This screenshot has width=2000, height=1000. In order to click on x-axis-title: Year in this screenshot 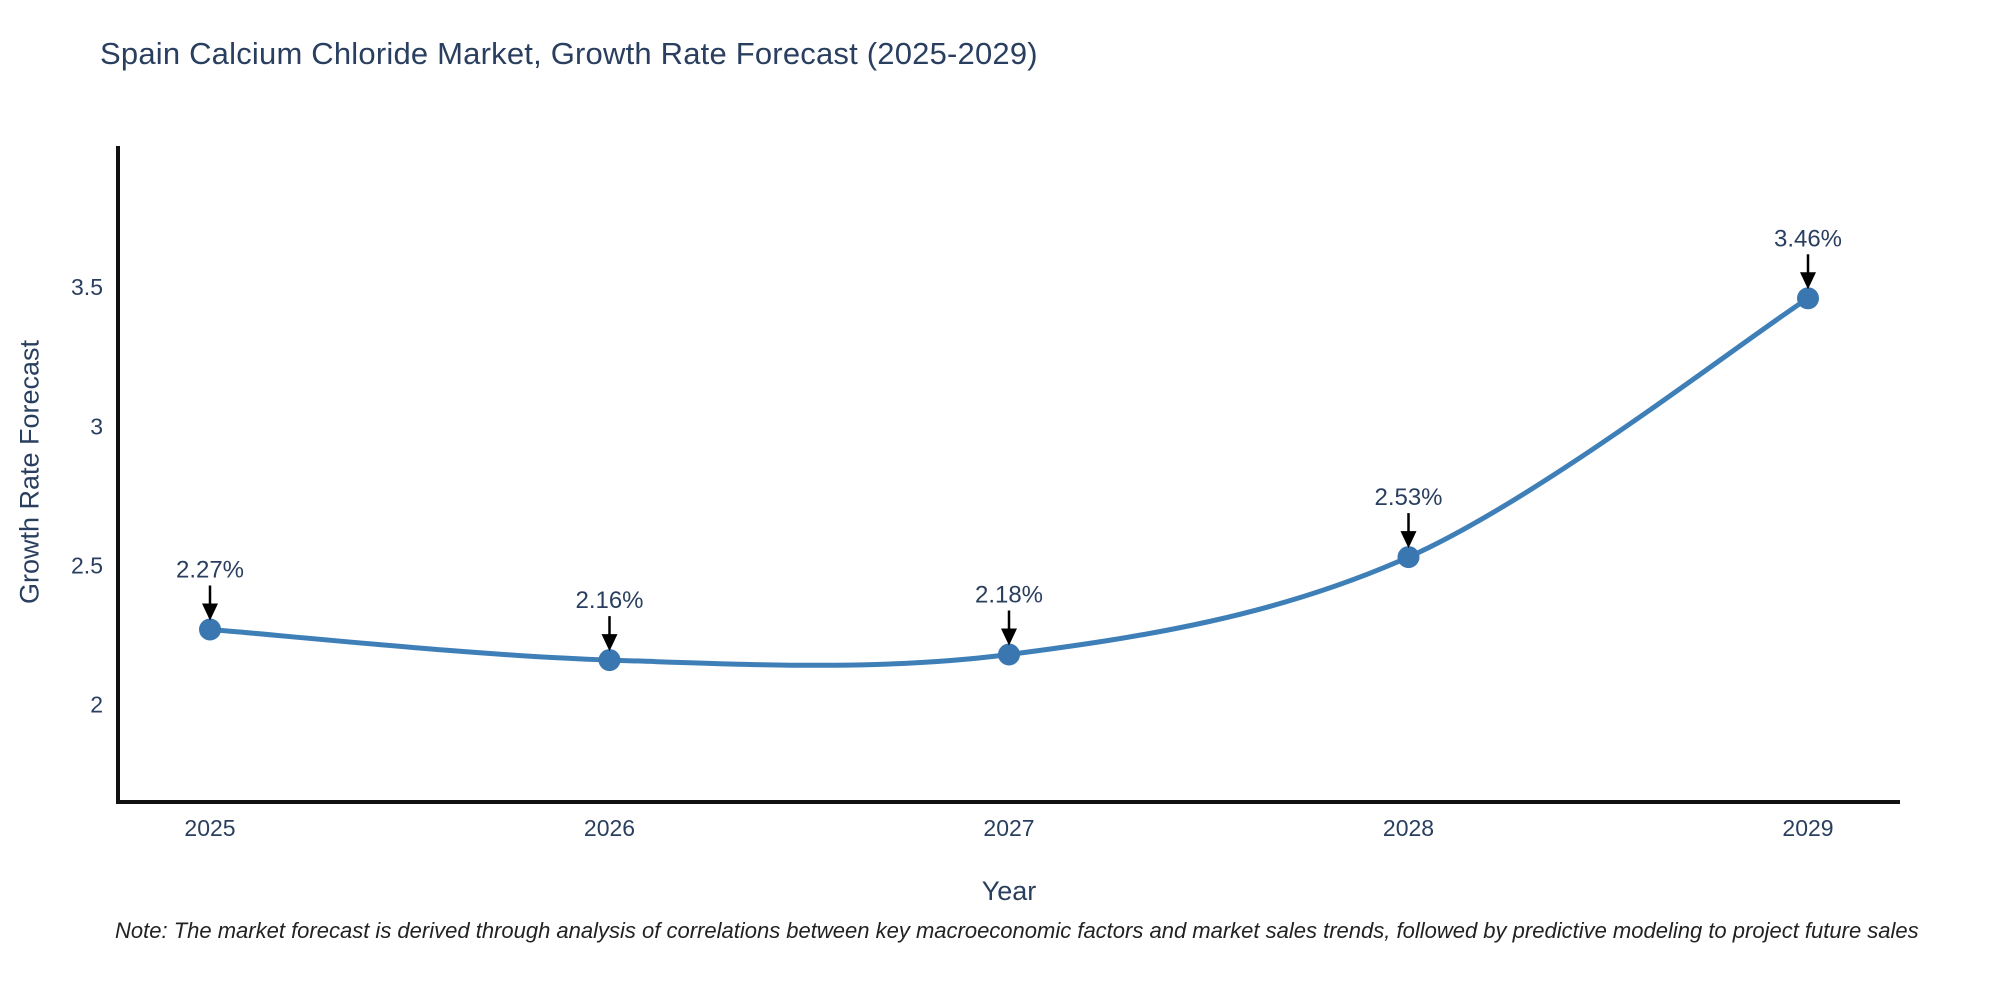, I will do `click(1009, 891)`.